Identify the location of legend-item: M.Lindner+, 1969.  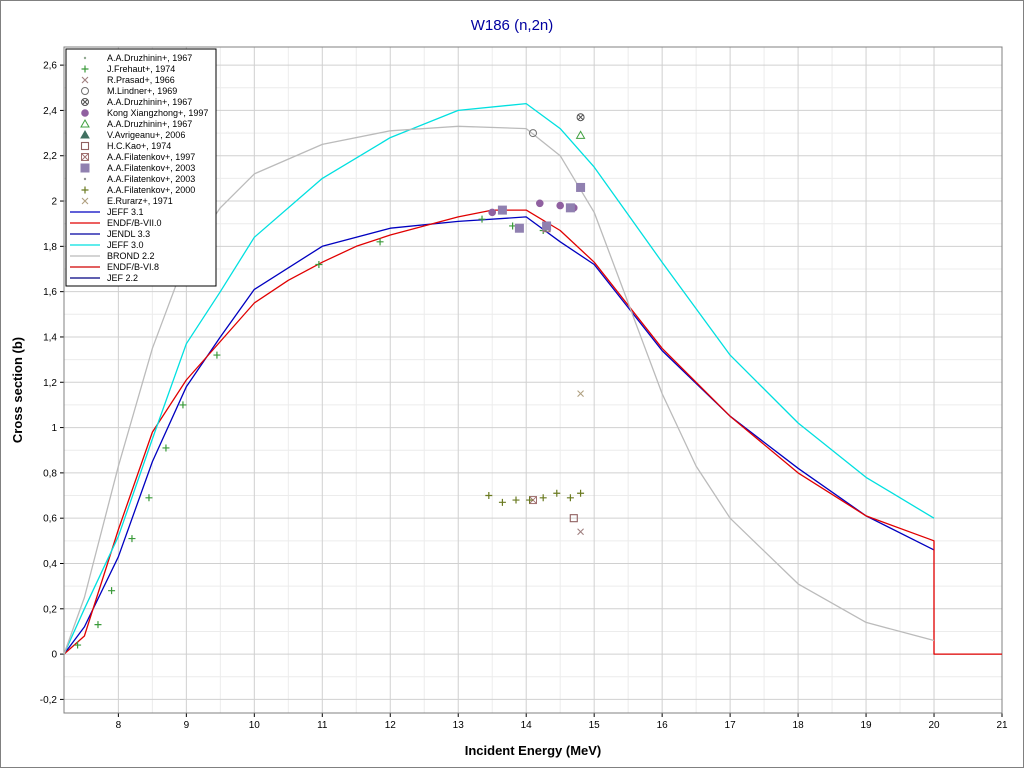
(129, 91).